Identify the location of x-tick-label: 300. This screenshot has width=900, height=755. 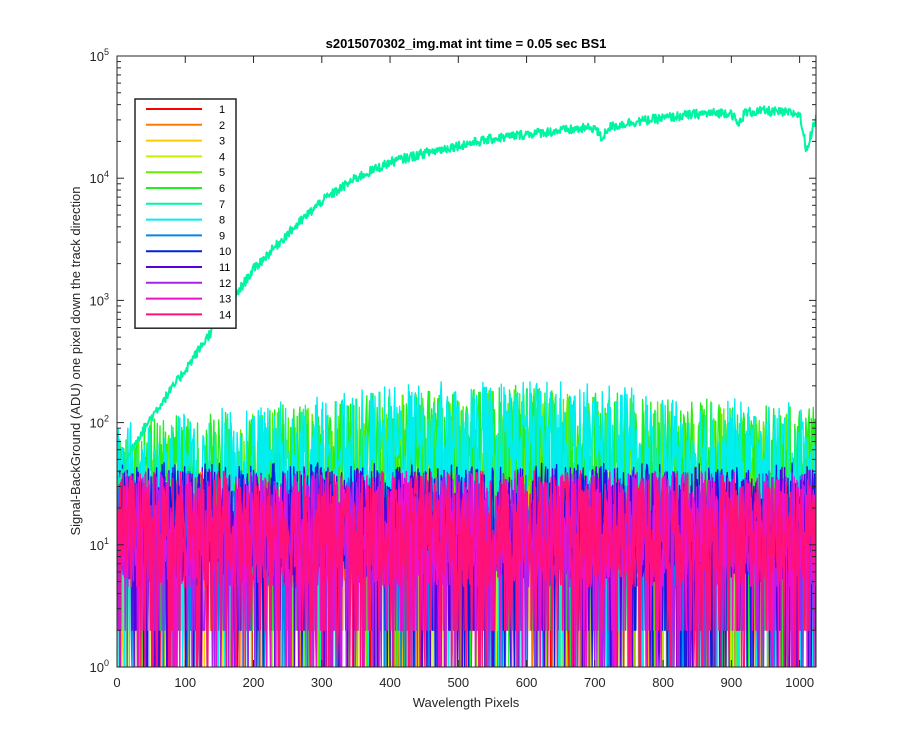
(322, 682).